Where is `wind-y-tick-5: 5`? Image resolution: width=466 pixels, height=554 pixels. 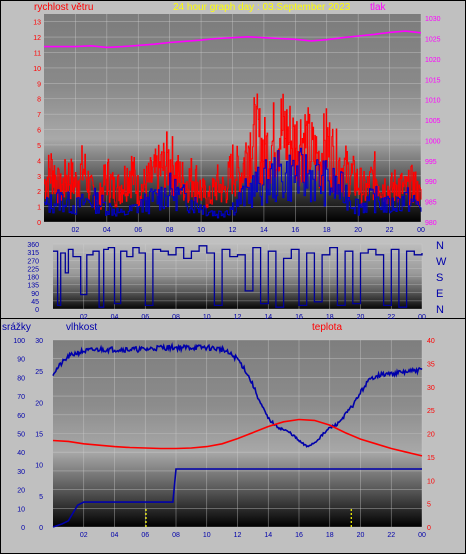 wind-y-tick-5: 5 is located at coordinates (39, 146).